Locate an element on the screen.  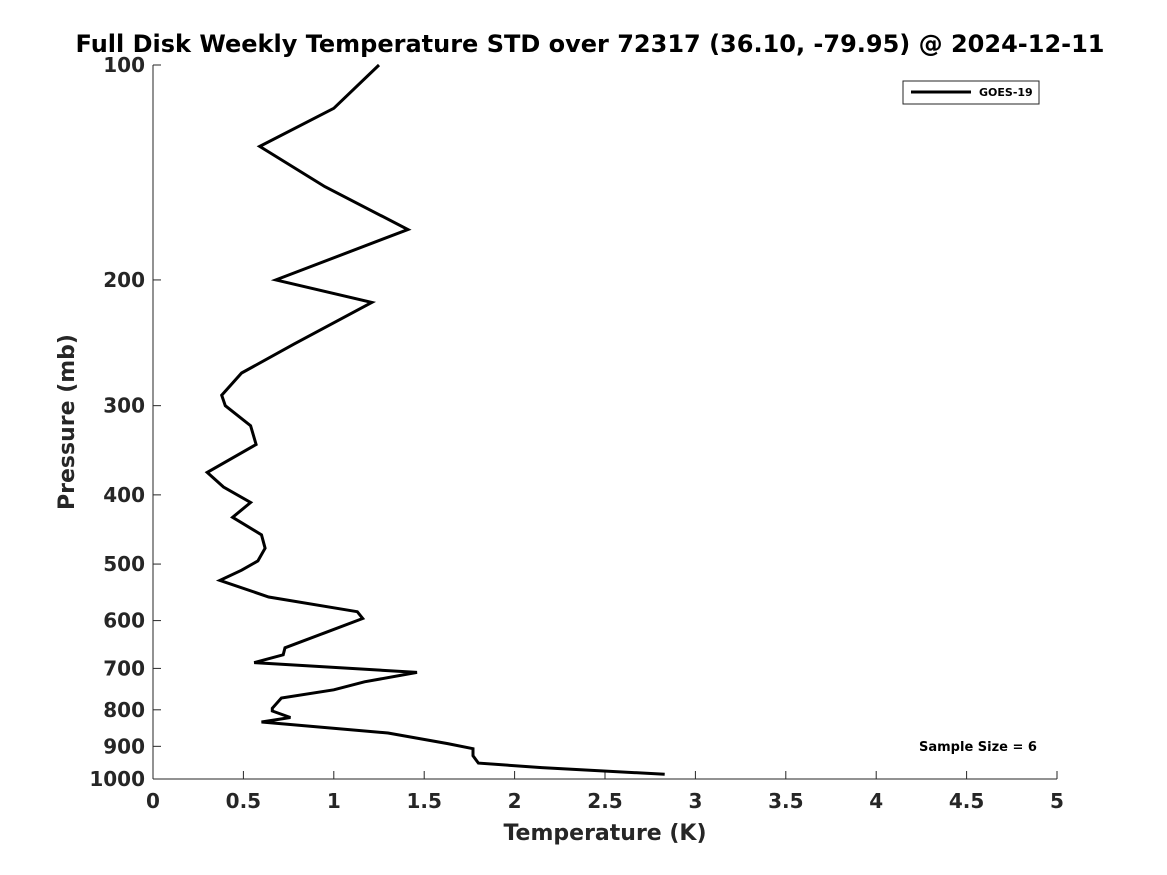
x-axis-label: Temperature (K) is located at coordinates (604, 833).